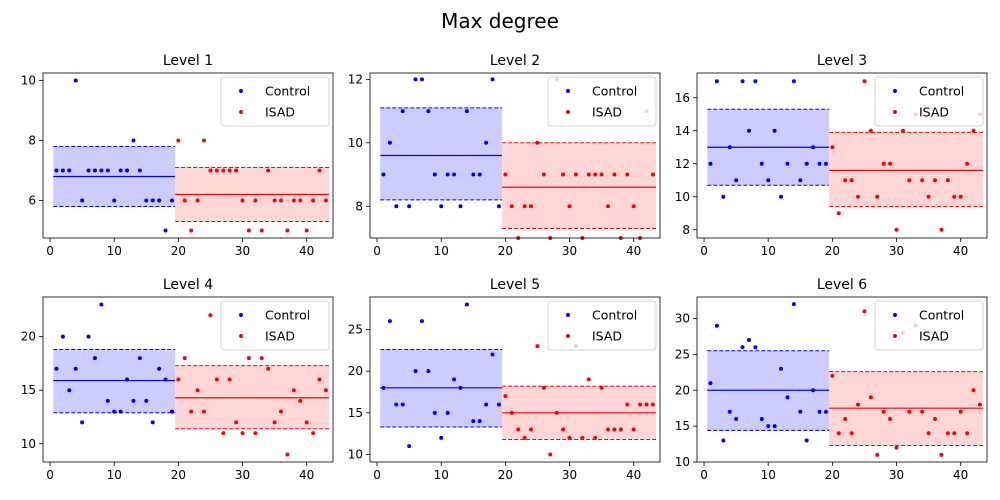 This screenshot has height=500, width=1000. I want to click on subplot-title: Level 1, so click(188, 61).